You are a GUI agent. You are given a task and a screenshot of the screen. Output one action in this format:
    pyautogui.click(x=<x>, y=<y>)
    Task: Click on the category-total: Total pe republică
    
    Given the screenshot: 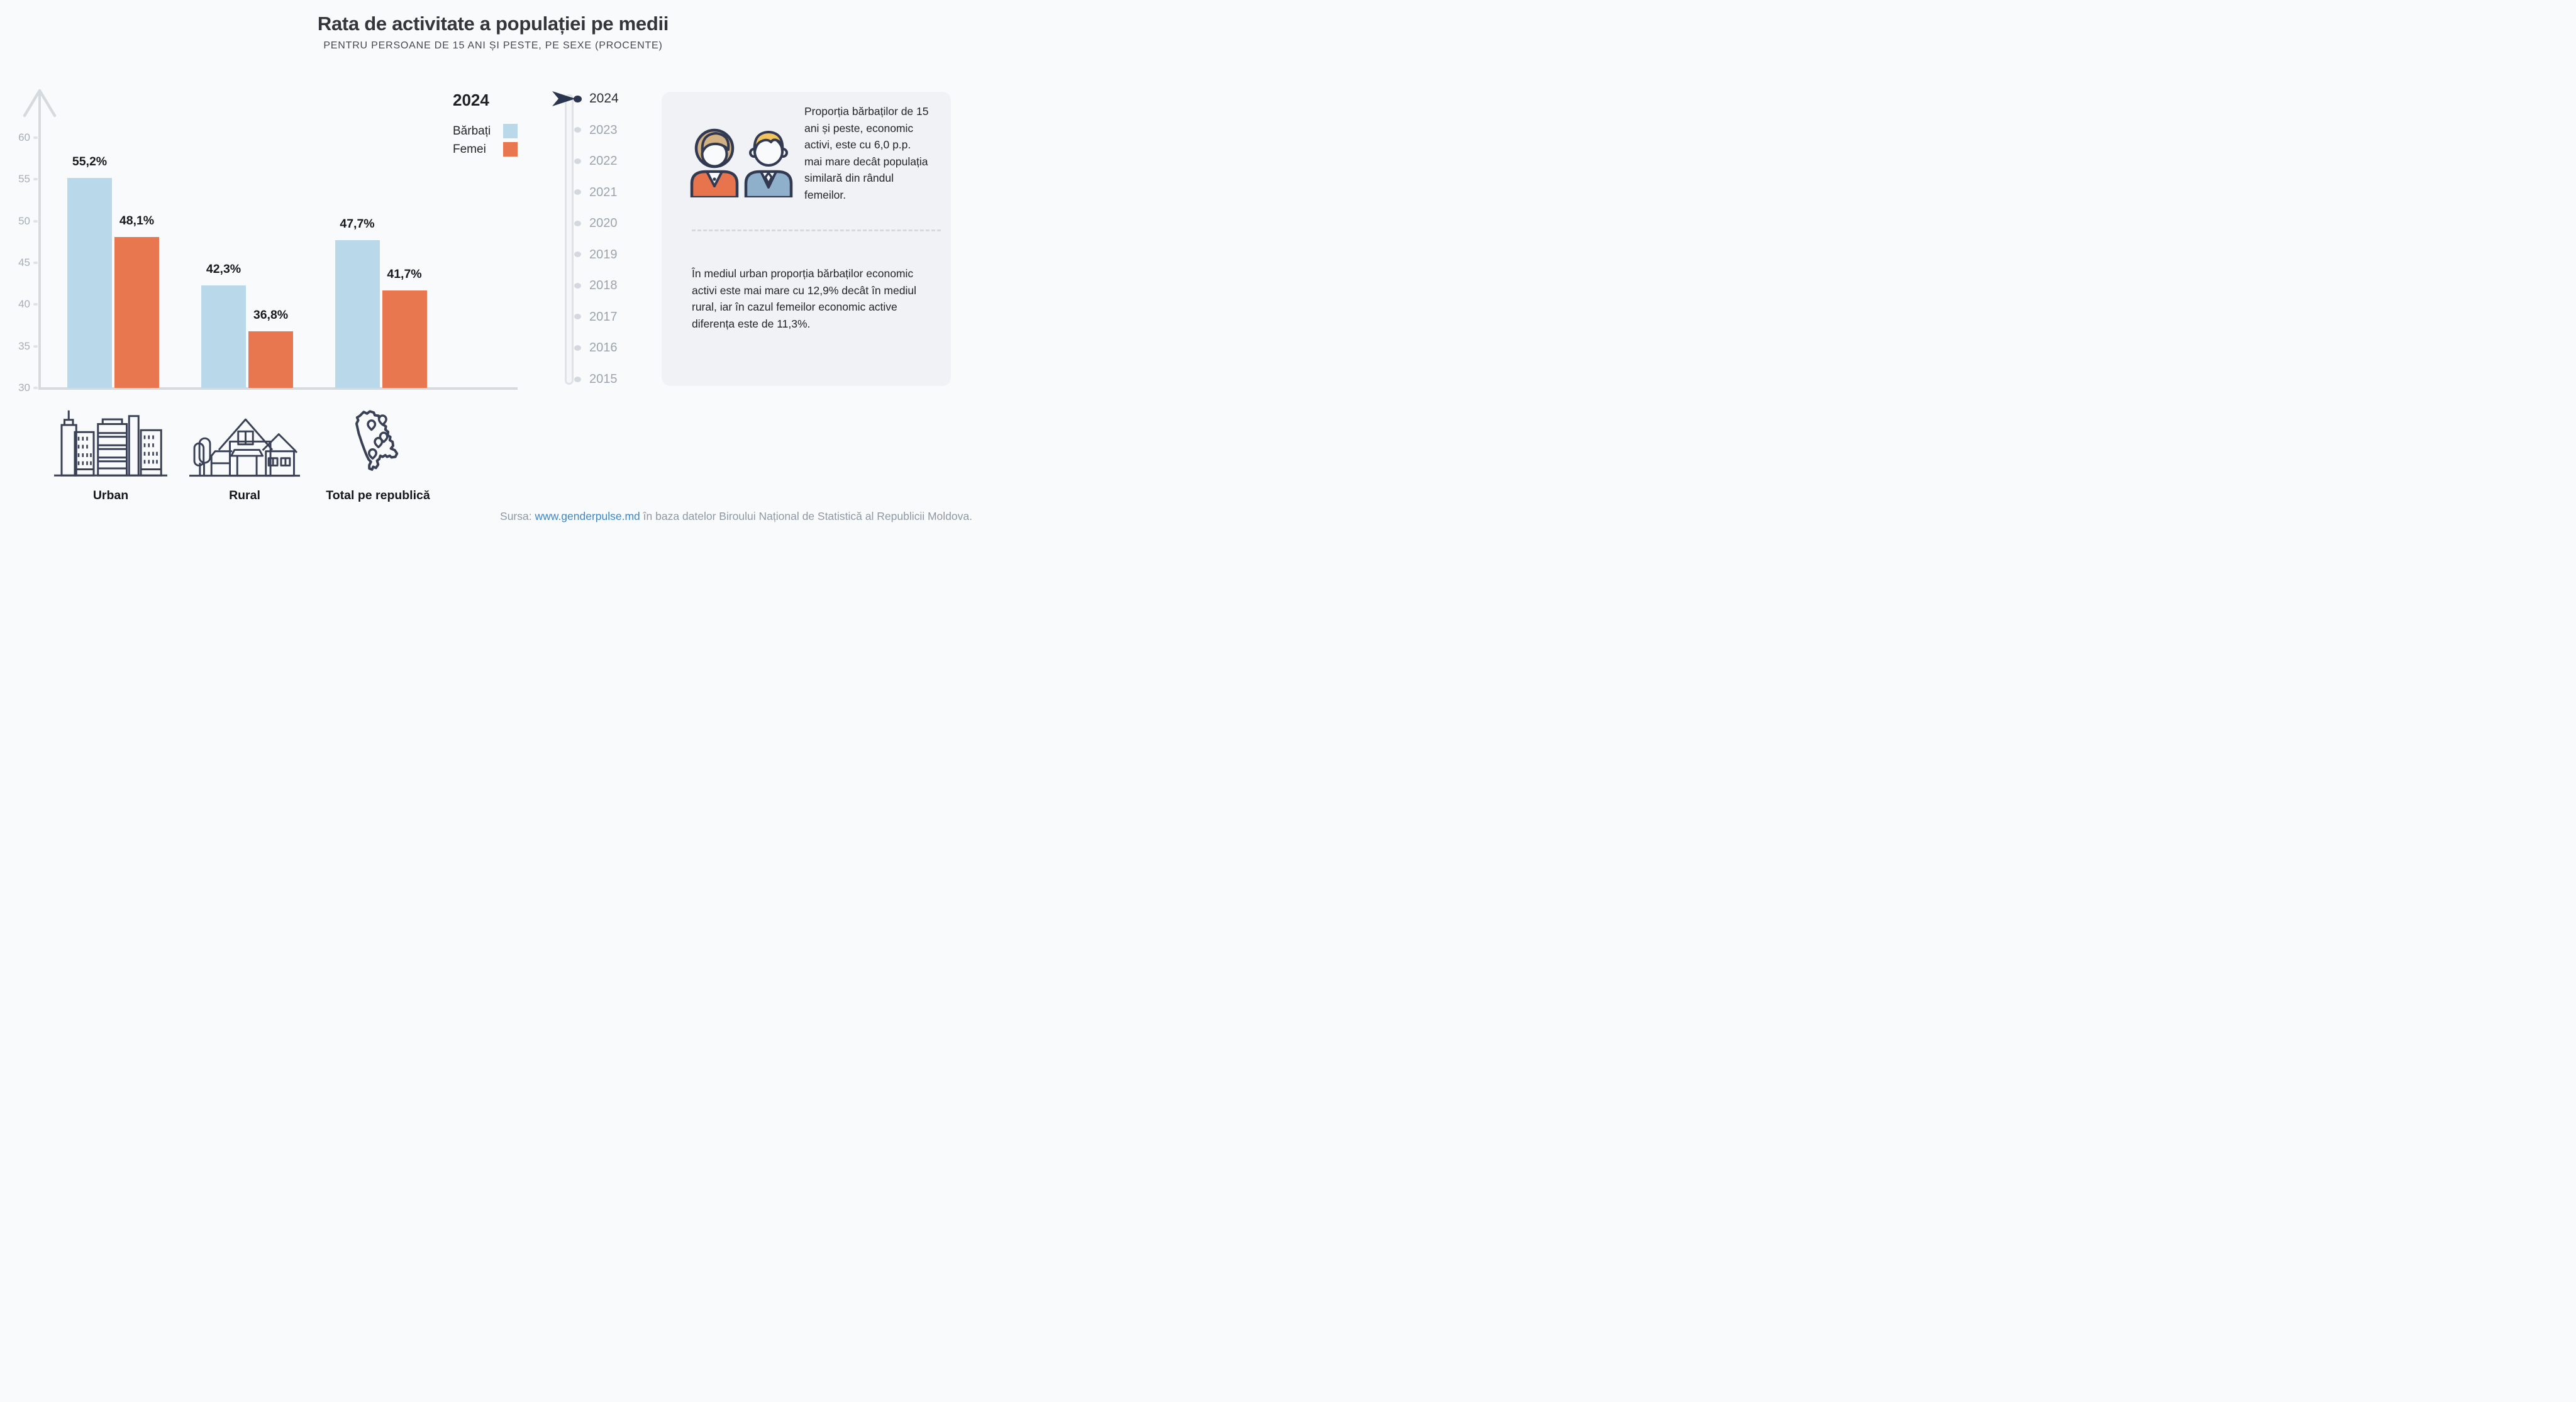 What is the action you would take?
    pyautogui.click(x=378, y=453)
    